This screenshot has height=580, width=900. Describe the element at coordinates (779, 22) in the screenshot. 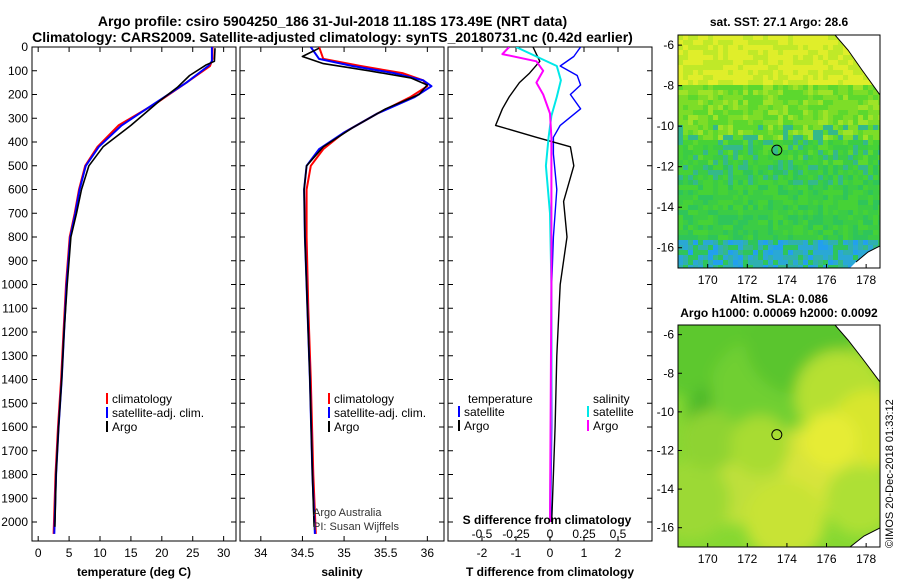

I see `sst-map-title: sat. SST: 27.1 Argo: 28.6` at that location.